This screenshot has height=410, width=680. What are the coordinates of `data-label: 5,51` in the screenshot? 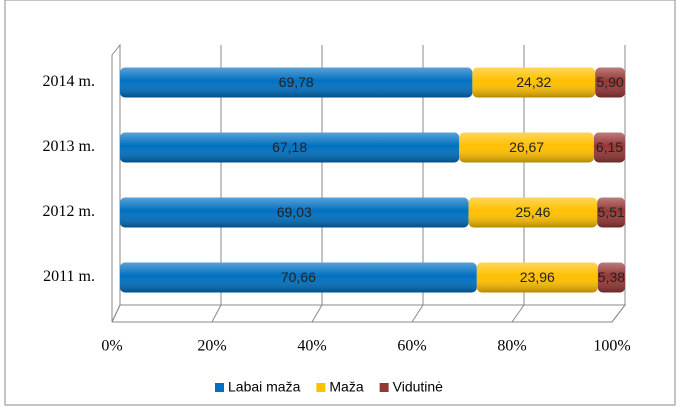 It's located at (610, 212).